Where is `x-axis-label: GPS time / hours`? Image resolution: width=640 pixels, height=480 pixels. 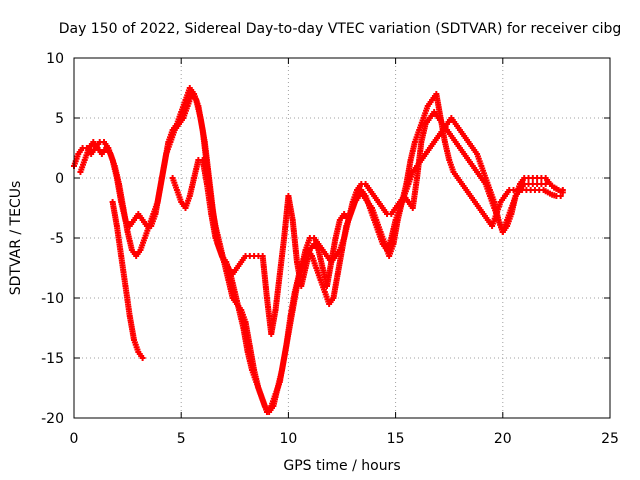 x-axis-label: GPS time / hours is located at coordinates (341, 466).